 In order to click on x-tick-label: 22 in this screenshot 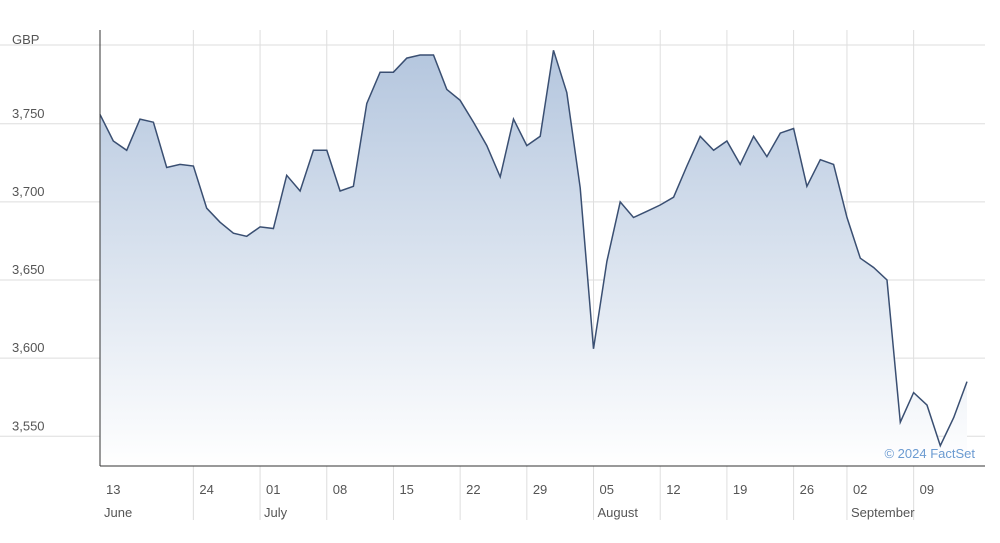, I will do `click(473, 489)`.